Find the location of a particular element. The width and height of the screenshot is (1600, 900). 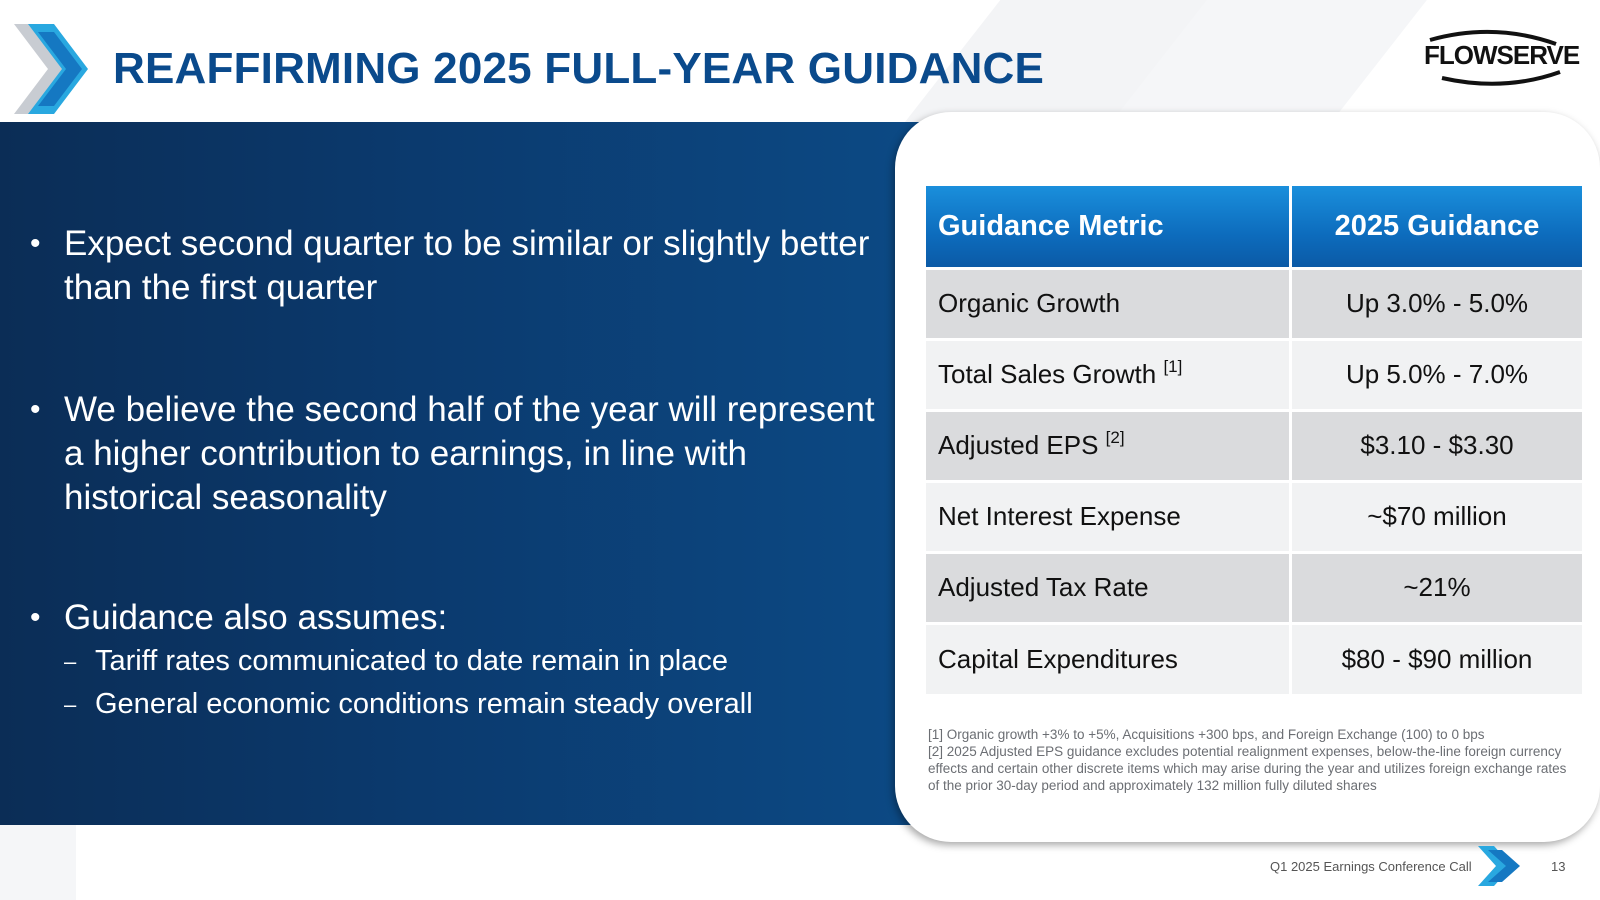

guidance-value: Up 5.0% - 7.0% is located at coordinates (1435, 373).